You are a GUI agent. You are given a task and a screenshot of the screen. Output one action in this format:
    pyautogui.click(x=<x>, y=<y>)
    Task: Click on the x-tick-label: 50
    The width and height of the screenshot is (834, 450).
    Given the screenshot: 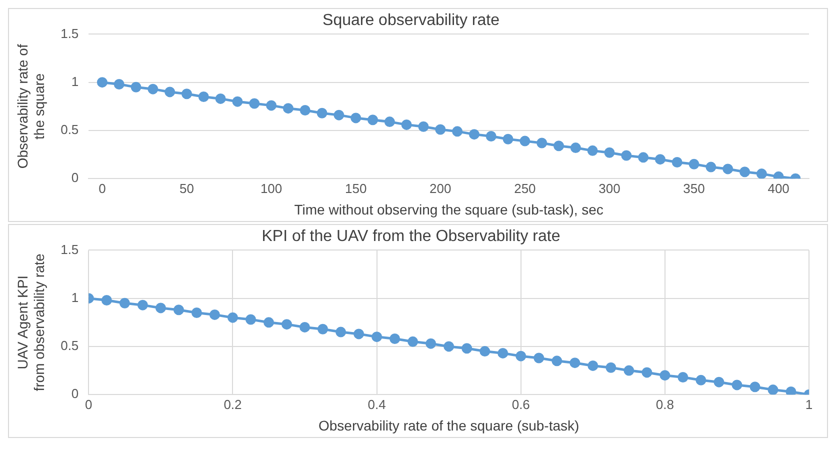 What is the action you would take?
    pyautogui.click(x=187, y=188)
    